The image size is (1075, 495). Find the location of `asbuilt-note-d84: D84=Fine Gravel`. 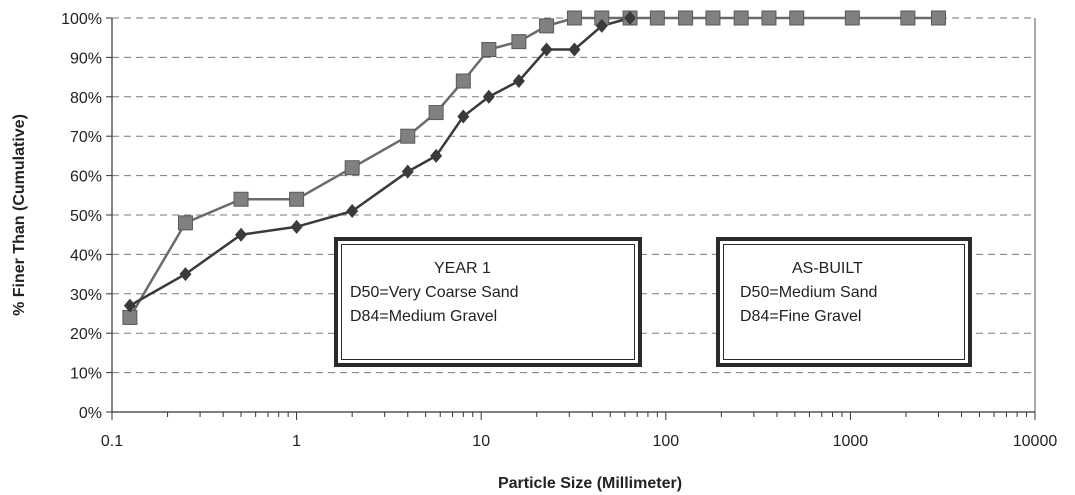

asbuilt-note-d84: D84=Fine Gravel is located at coordinates (801, 316).